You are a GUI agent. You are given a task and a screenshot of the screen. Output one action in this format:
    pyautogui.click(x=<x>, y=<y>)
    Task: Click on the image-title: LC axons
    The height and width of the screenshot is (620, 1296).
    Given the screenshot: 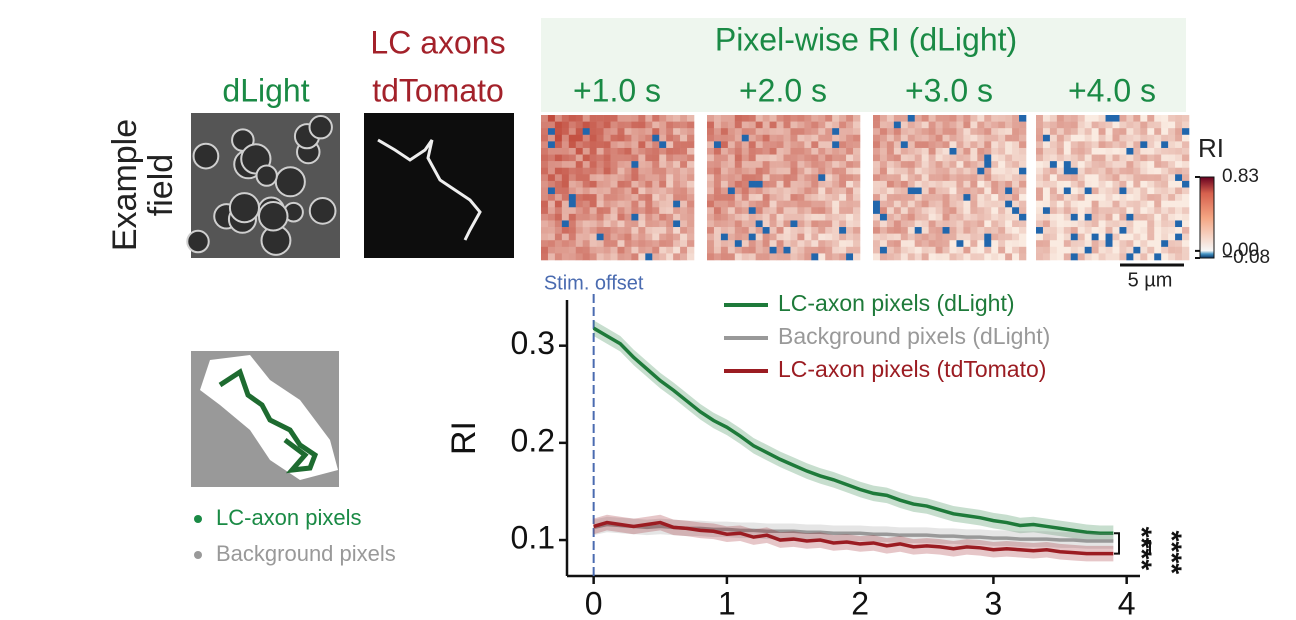 What is the action you would take?
    pyautogui.click(x=437, y=42)
    